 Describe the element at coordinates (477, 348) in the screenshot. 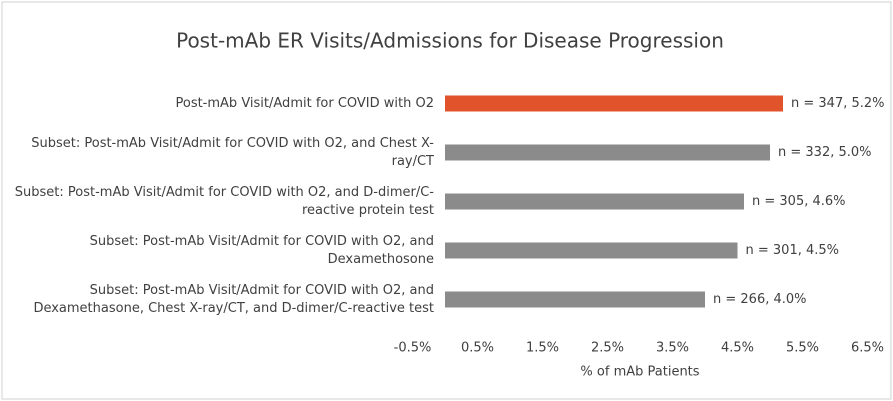

I see `x-tick-label: 0.5%` at that location.